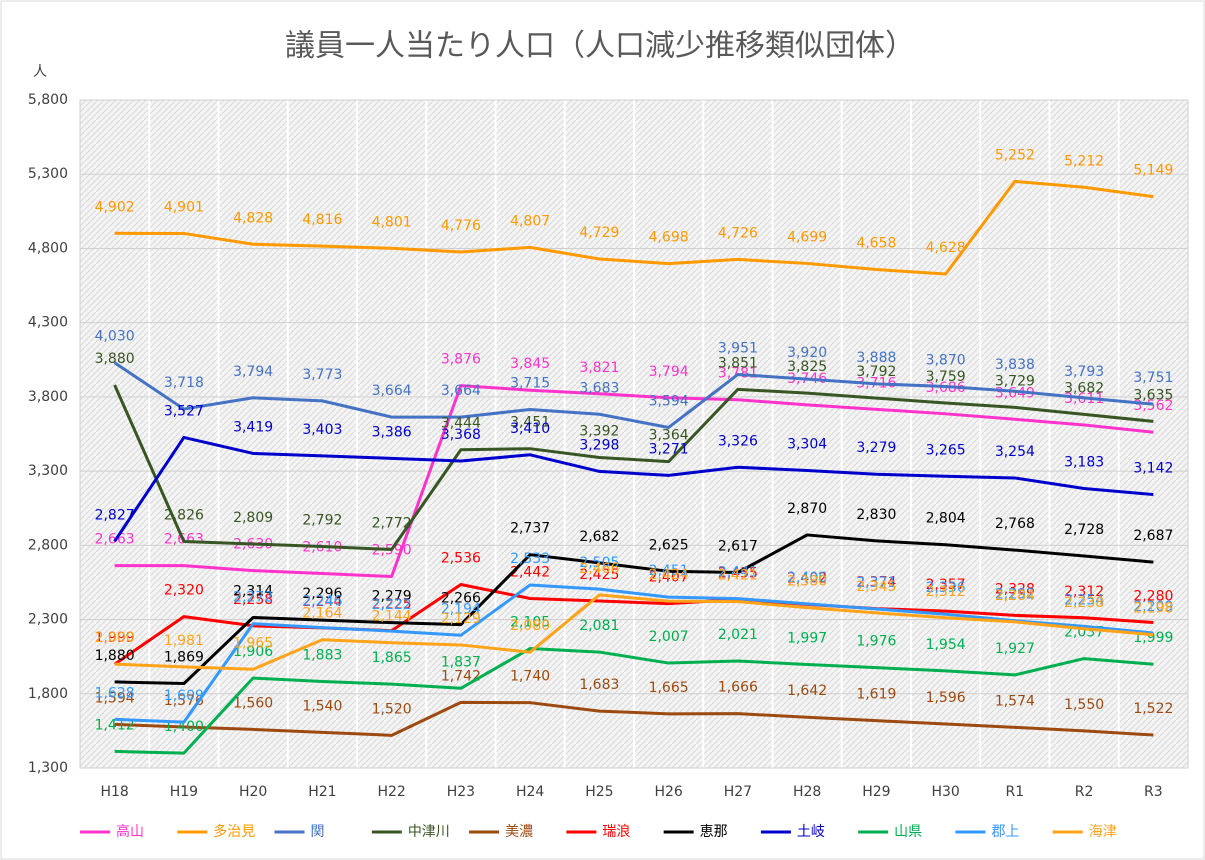  Describe the element at coordinates (461, 599) in the screenshot. I see `data-label: 2,266` at that location.